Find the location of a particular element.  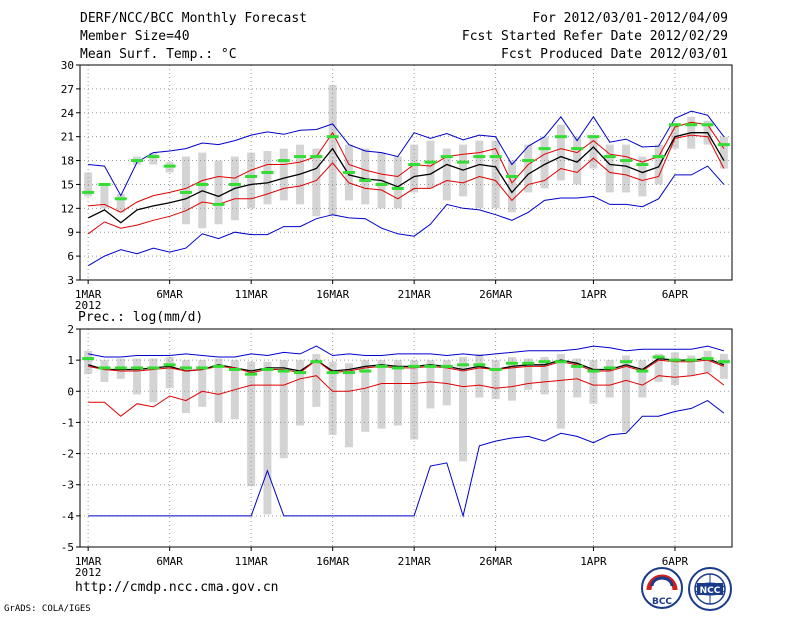

y-tick-label: 9 is located at coordinates (70, 232).